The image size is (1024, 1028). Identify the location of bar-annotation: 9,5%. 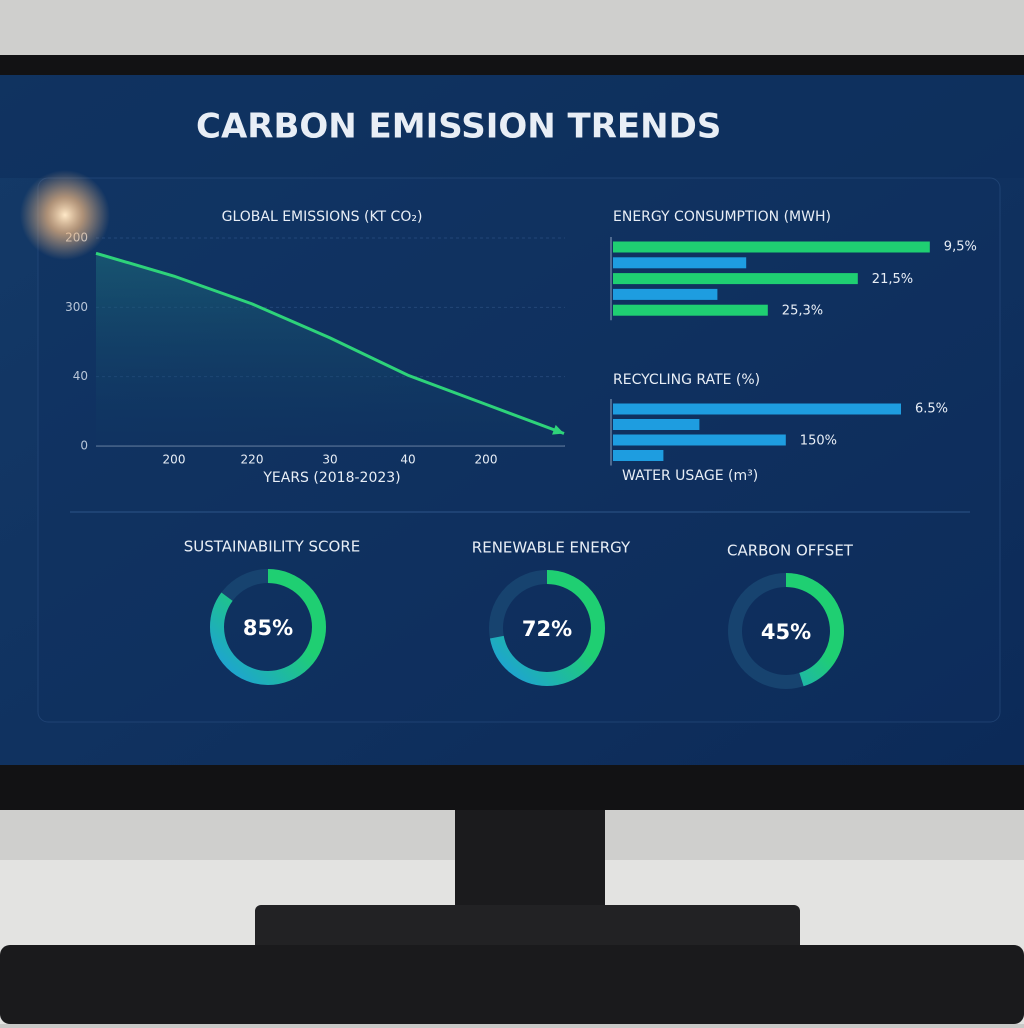
(960, 247).